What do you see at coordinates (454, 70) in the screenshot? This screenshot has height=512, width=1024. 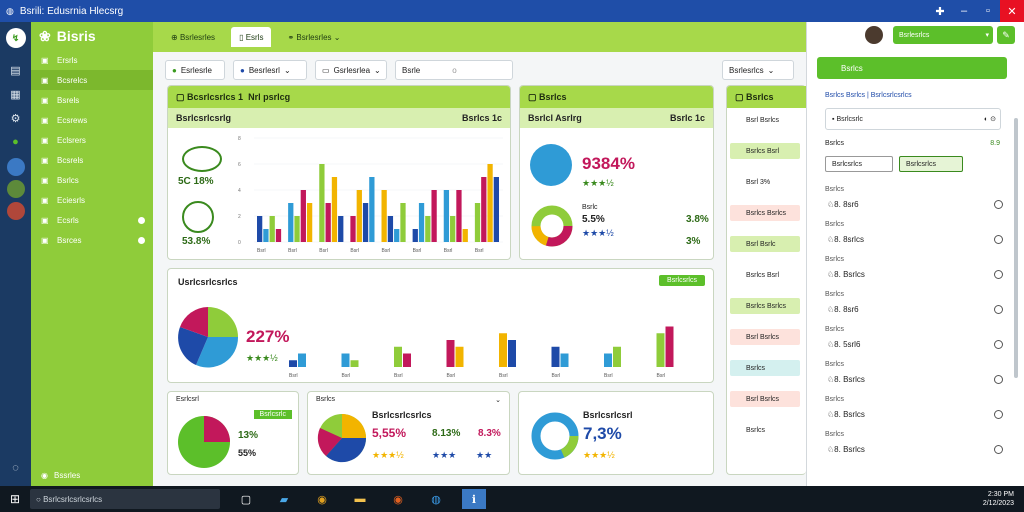 I see `filter-input: Bsrle o` at bounding box center [454, 70].